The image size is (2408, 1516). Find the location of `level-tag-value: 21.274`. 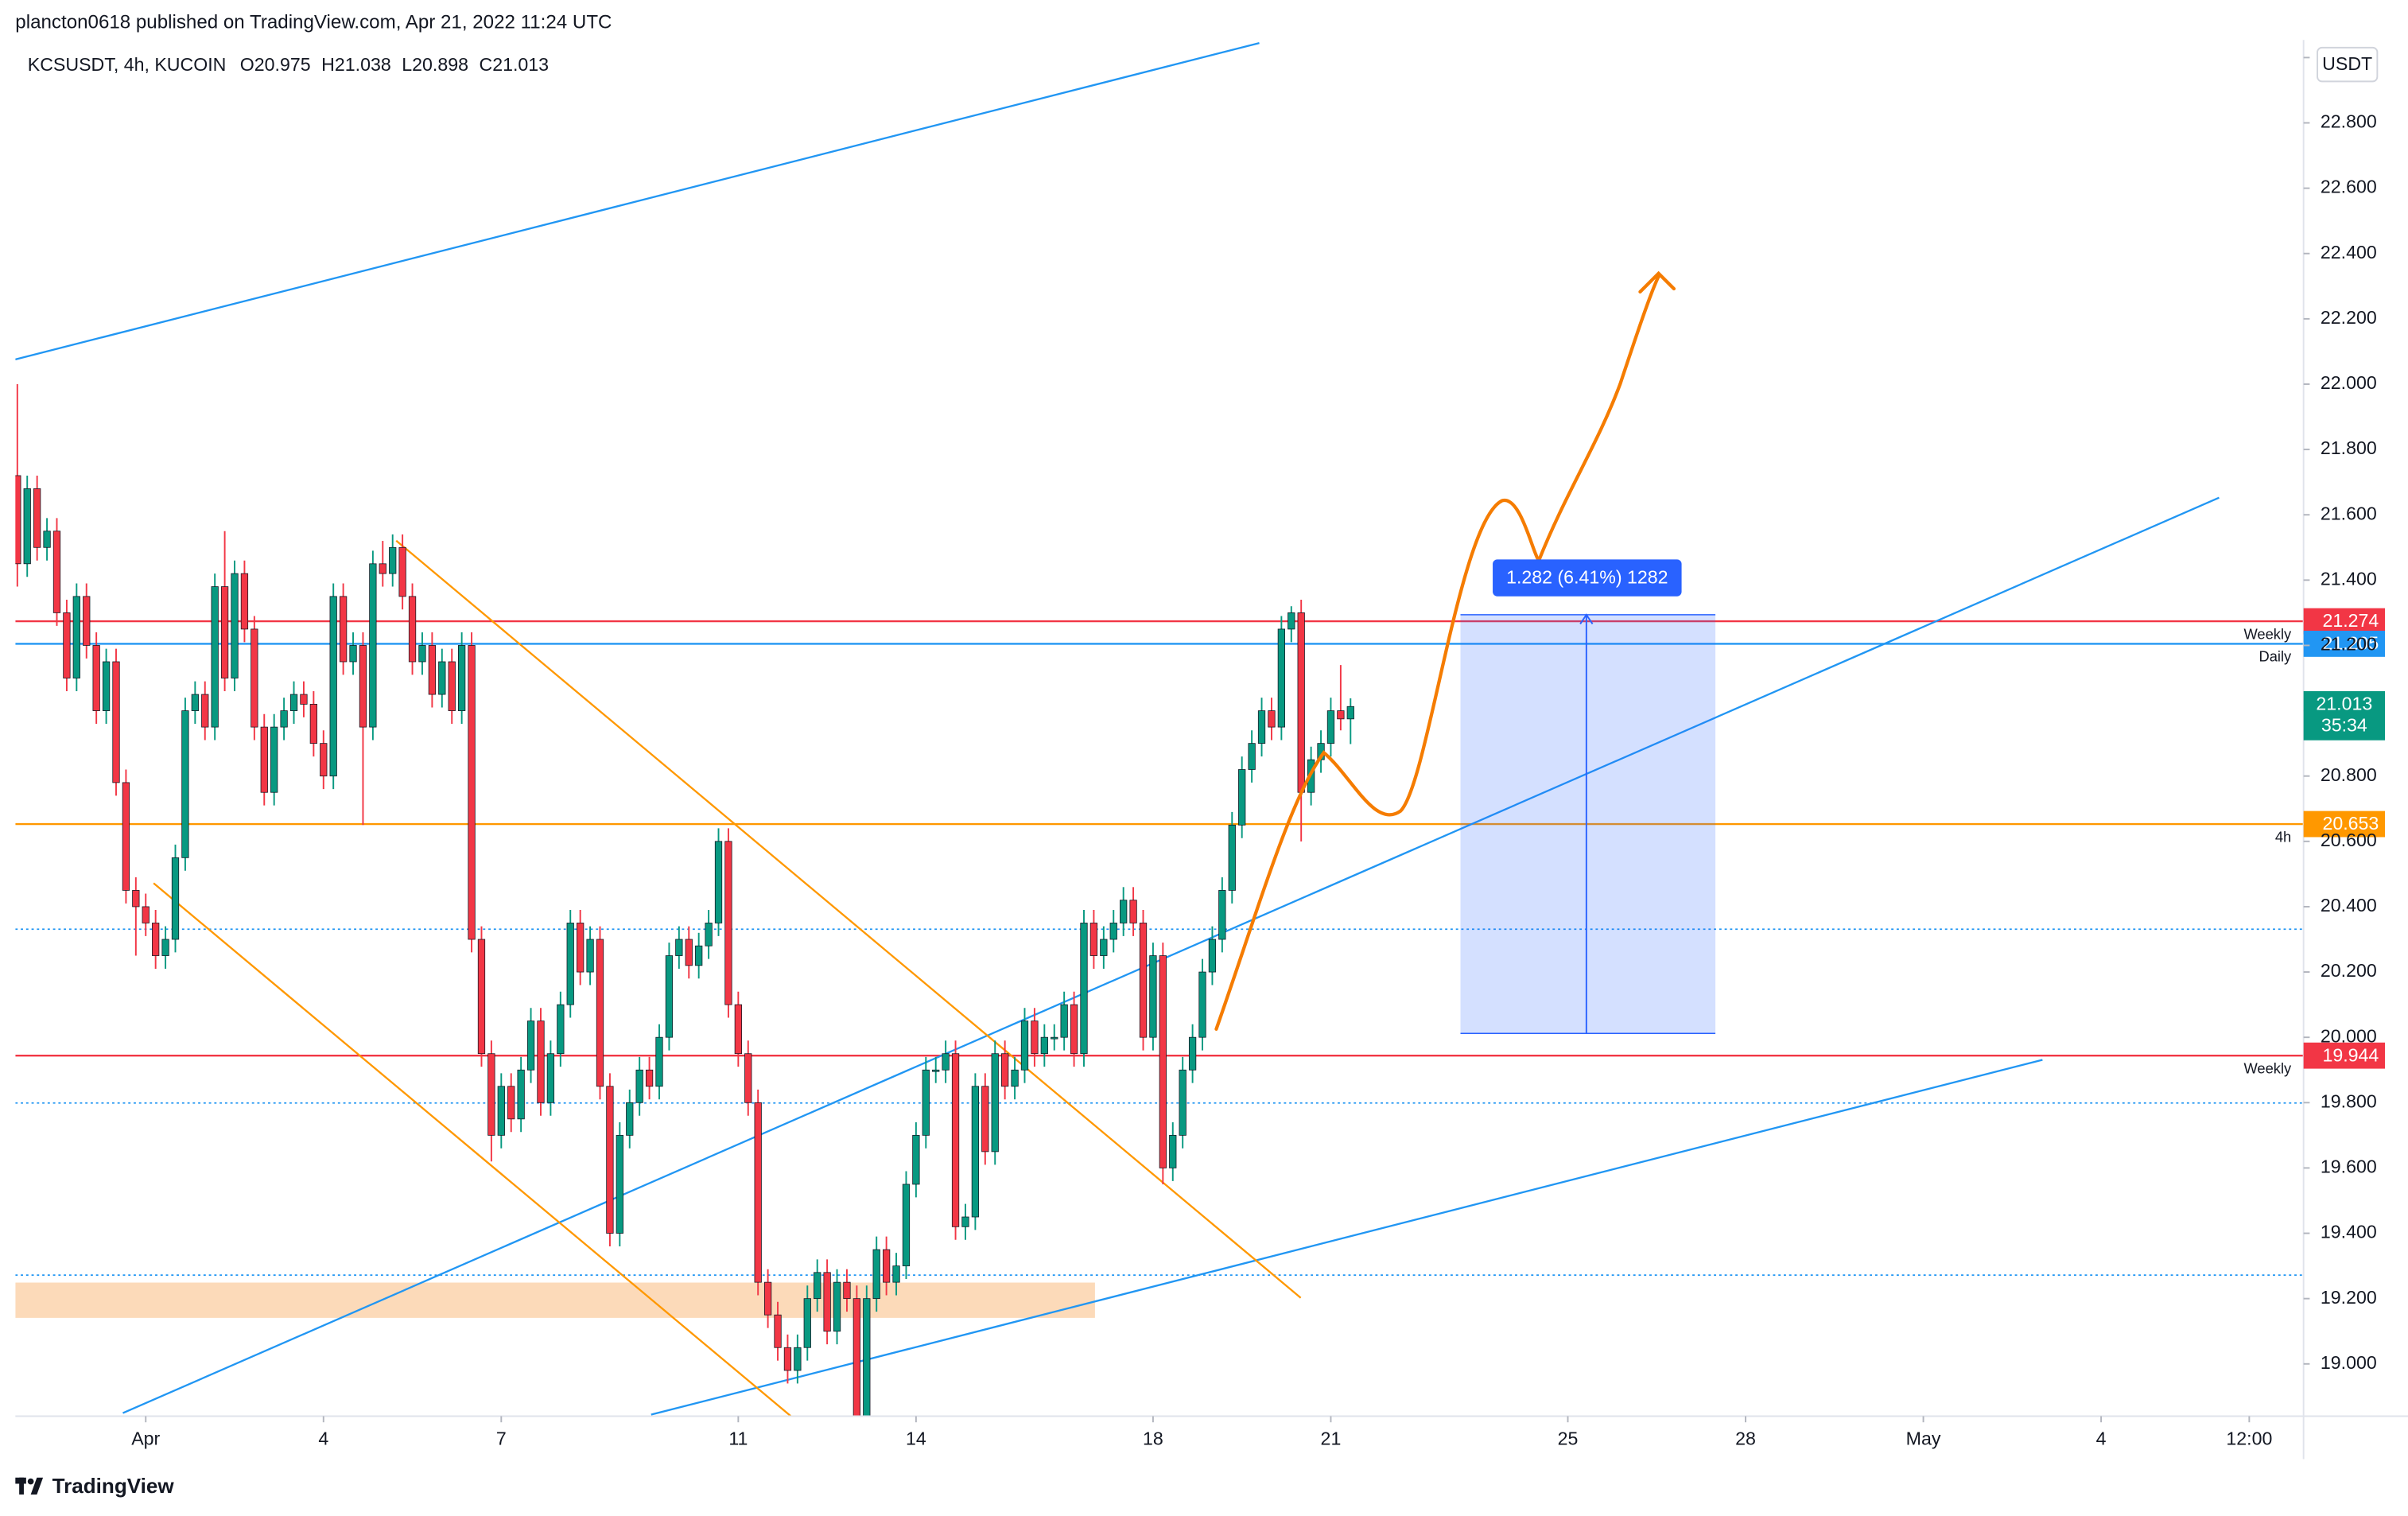

level-tag-value: 21.274 is located at coordinates (2350, 620).